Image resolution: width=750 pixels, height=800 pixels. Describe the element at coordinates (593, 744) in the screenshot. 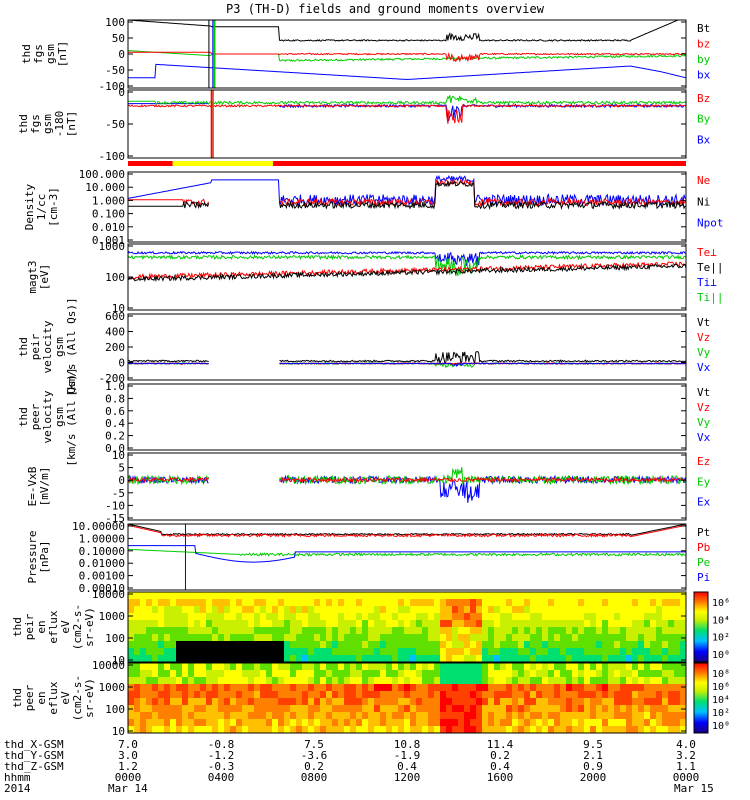

I see `x-tick-label: 9.5` at that location.